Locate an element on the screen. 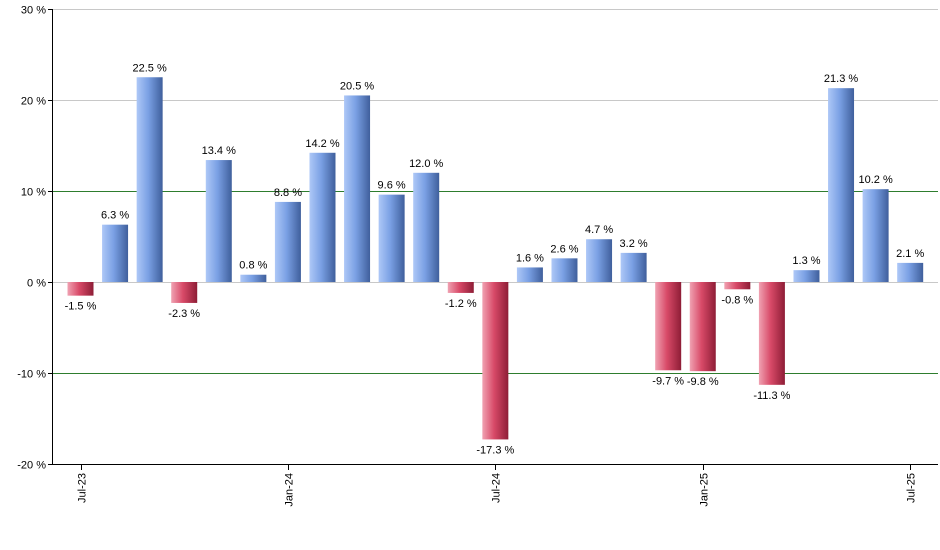 The height and width of the screenshot is (550, 940). bar-value-label: 1.6 % is located at coordinates (530, 258).